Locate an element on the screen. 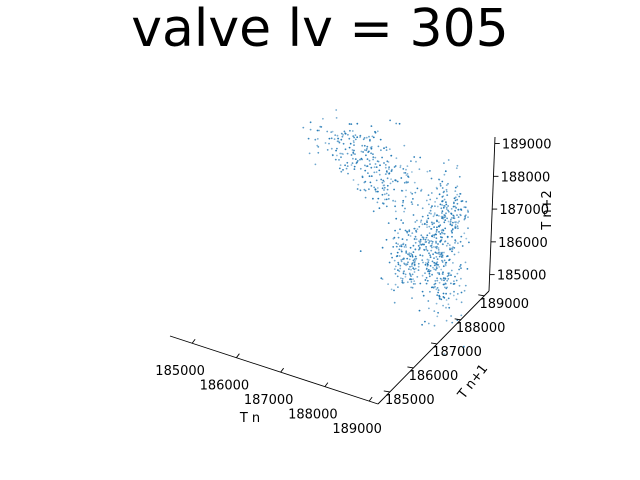 This screenshot has height=480, width=640. y-tick-mark is located at coordinates (457, 319).